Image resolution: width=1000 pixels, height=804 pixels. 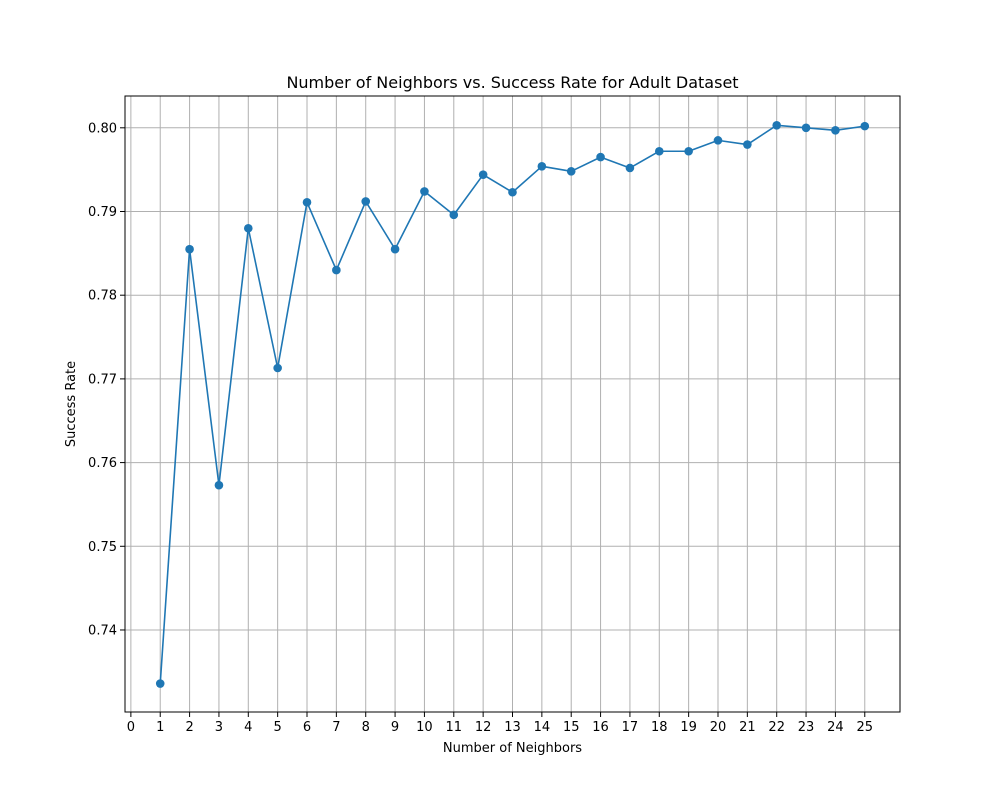 I want to click on x-tick-label: 4, so click(x=248, y=727).